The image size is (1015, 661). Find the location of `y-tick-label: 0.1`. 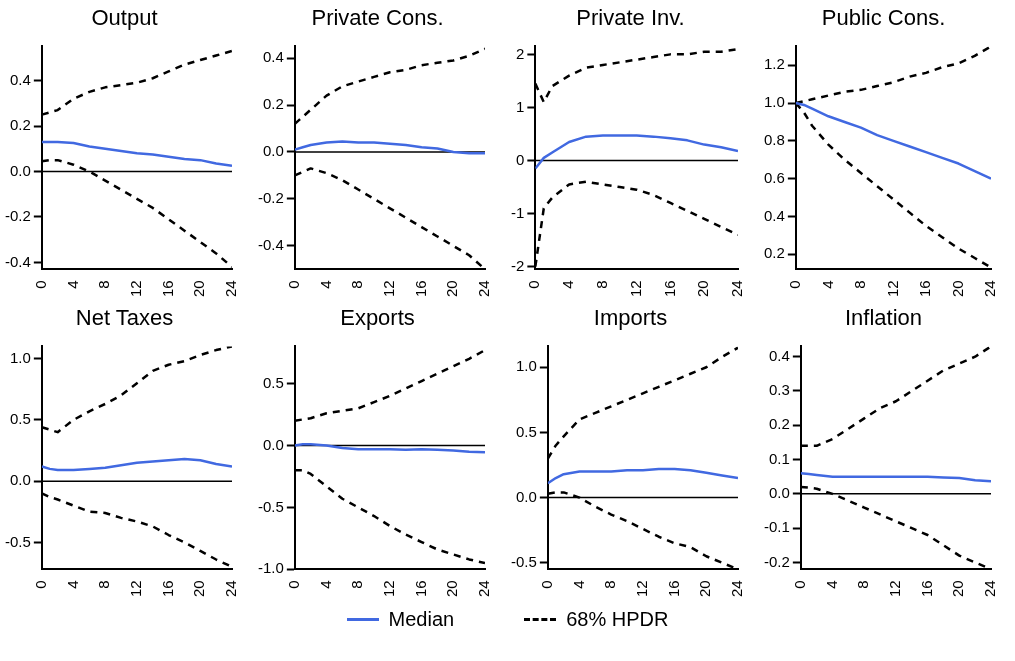

y-tick-label: 0.1 is located at coordinates (779, 458).